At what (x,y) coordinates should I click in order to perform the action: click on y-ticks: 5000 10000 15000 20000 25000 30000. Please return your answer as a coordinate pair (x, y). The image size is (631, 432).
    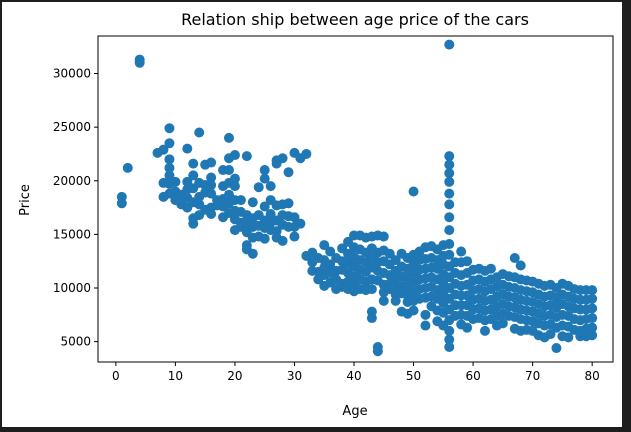
    Looking at the image, I should click on (75, 208).